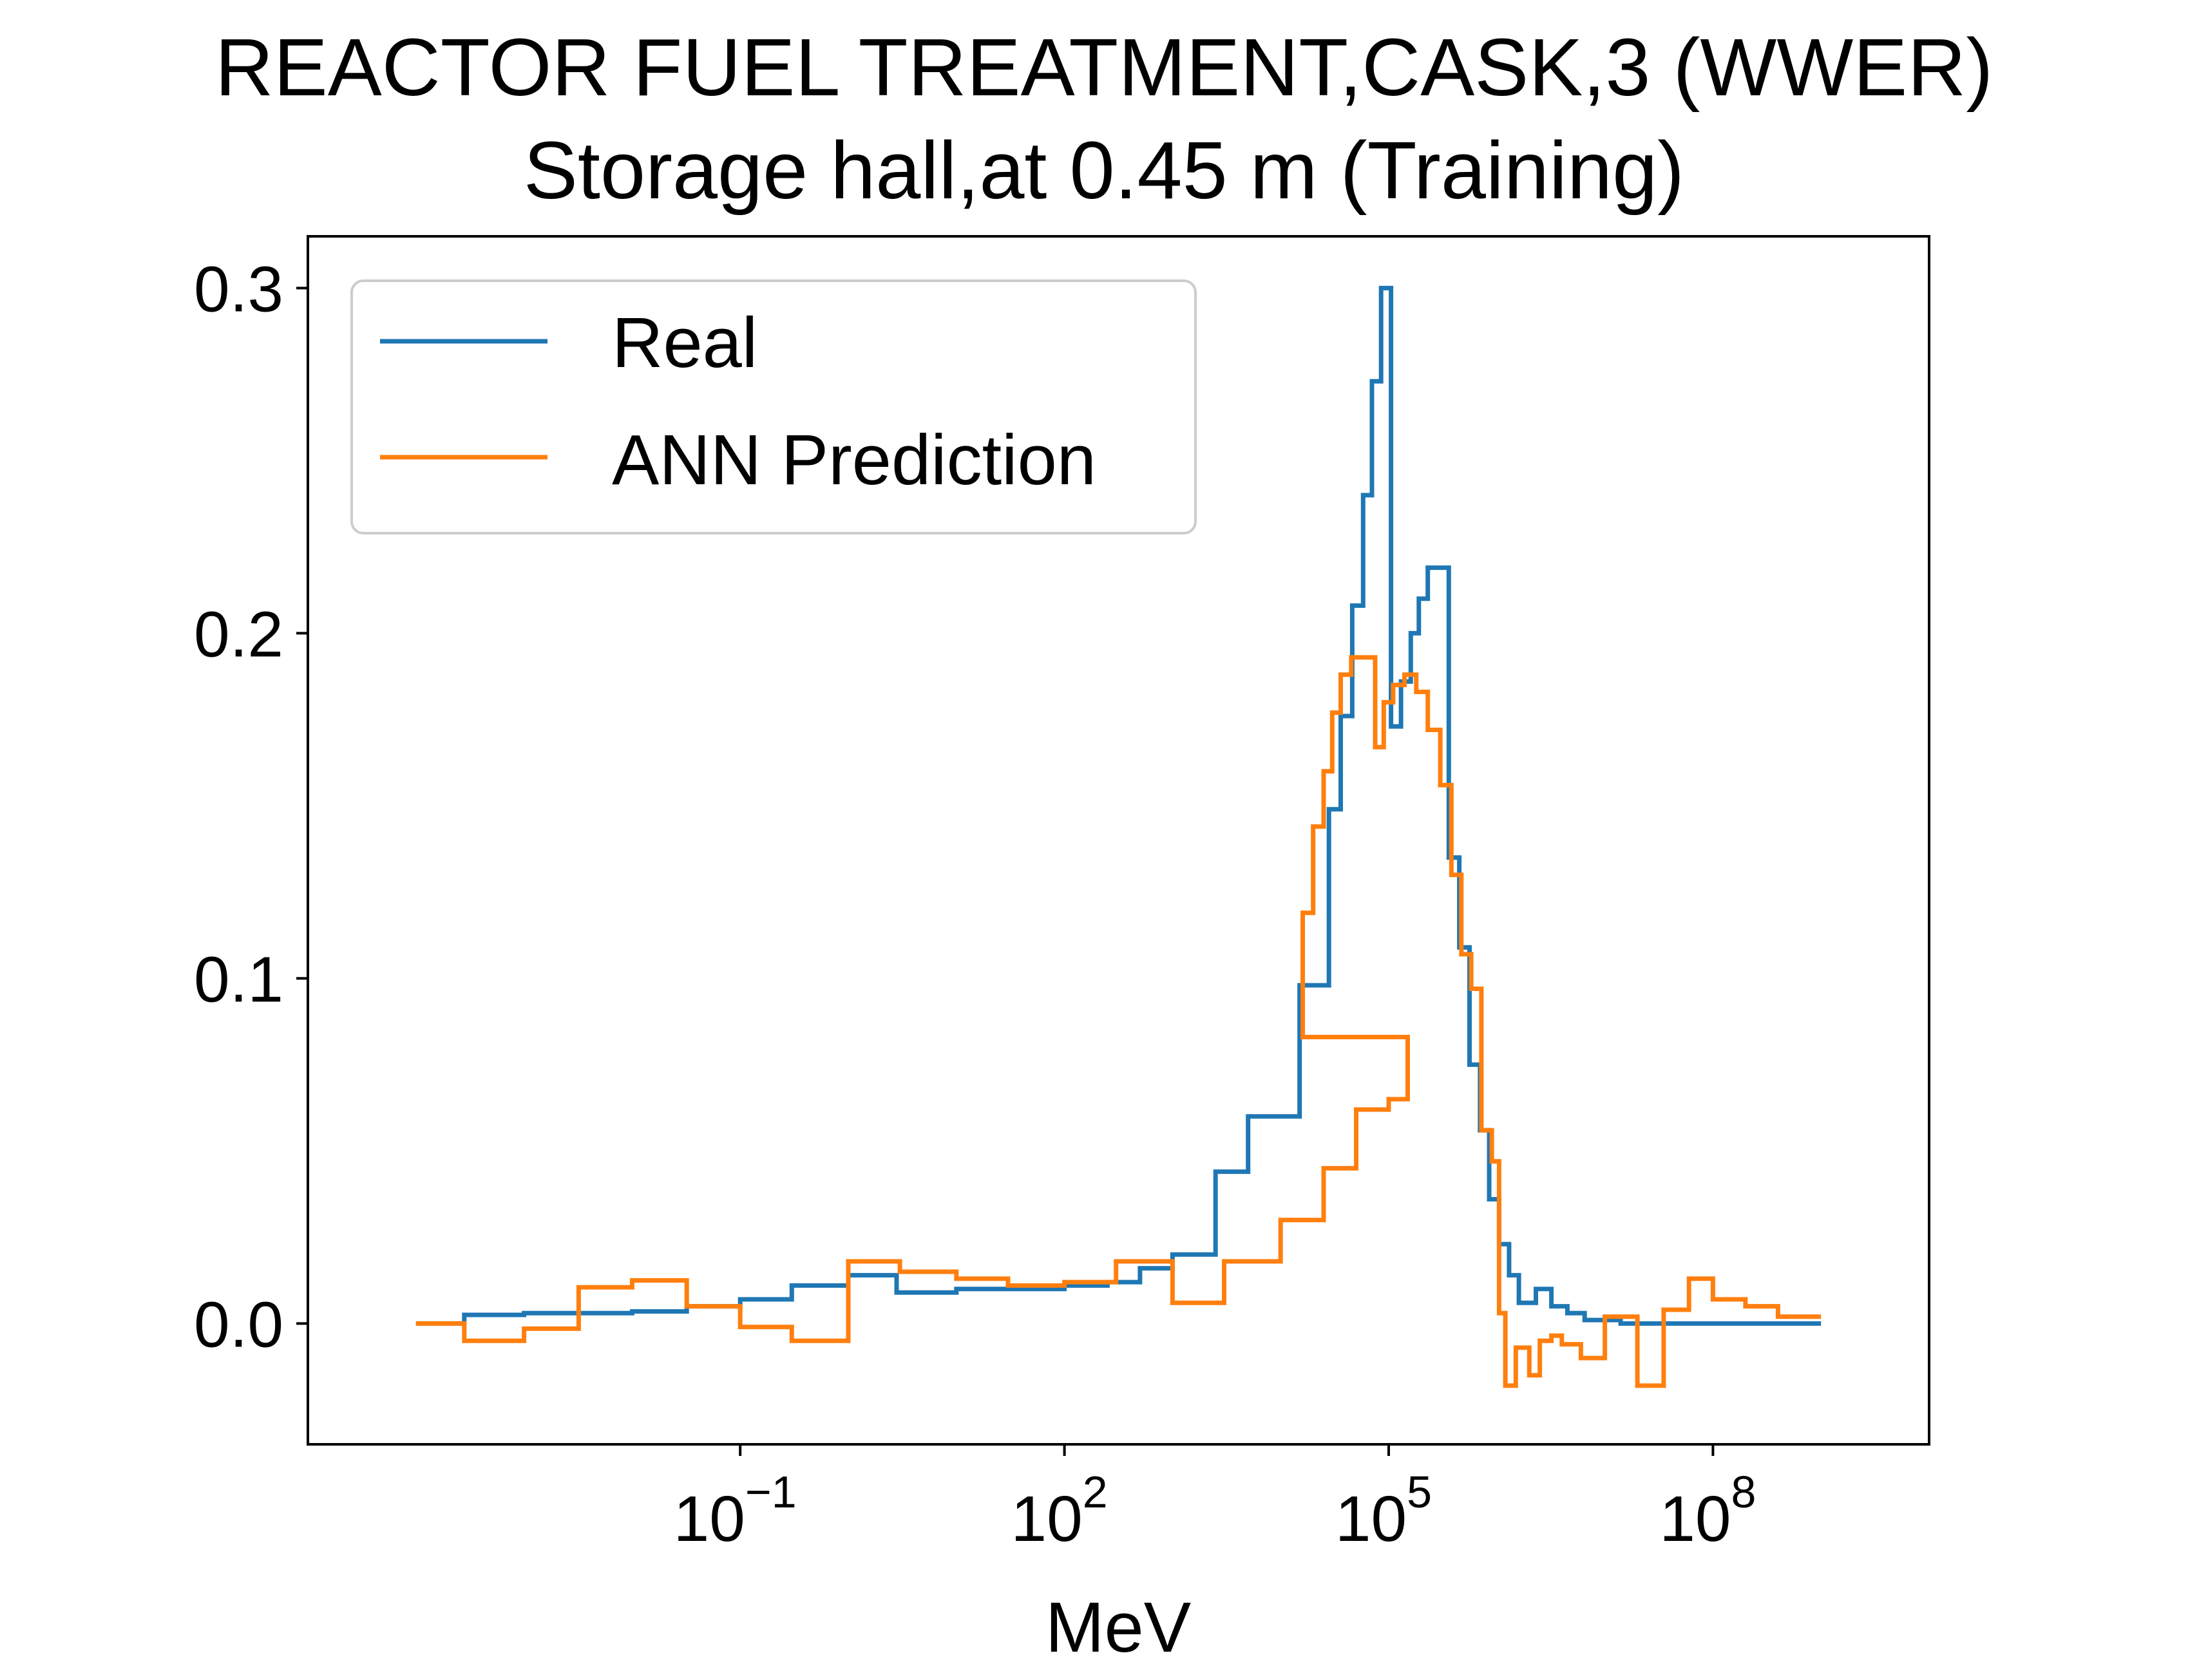 The height and width of the screenshot is (1680, 2208). What do you see at coordinates (854, 460) in the screenshot?
I see `legend-label-ann-prediction: ANN Prediction` at bounding box center [854, 460].